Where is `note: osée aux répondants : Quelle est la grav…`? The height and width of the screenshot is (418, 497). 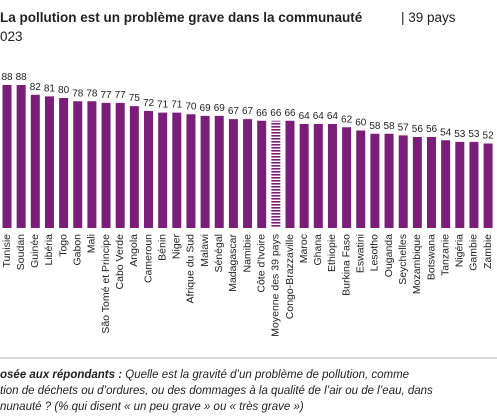 note: osée aux répondants : Quelle est la grav… is located at coordinates (204, 375).